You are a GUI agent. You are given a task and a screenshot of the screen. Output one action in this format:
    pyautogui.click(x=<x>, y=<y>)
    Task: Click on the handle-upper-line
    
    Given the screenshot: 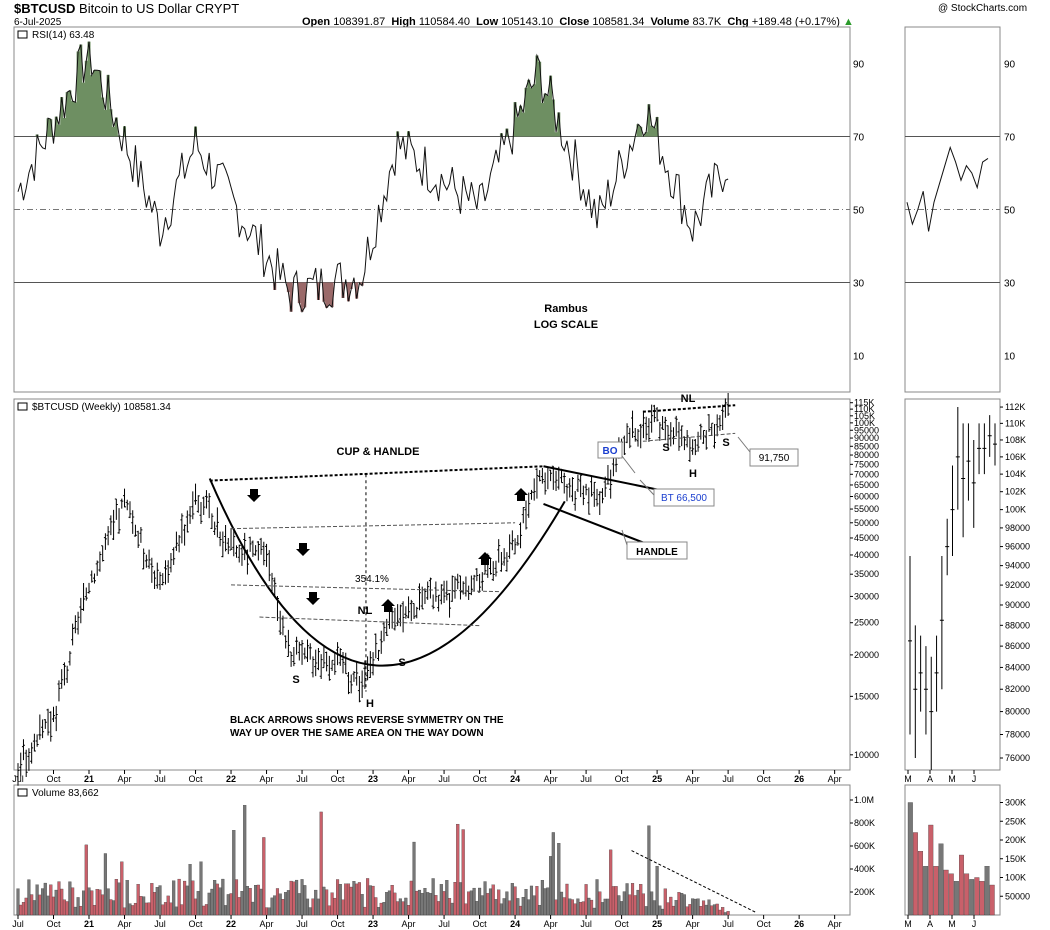 What is the action you would take?
    pyautogui.click(x=600, y=478)
    